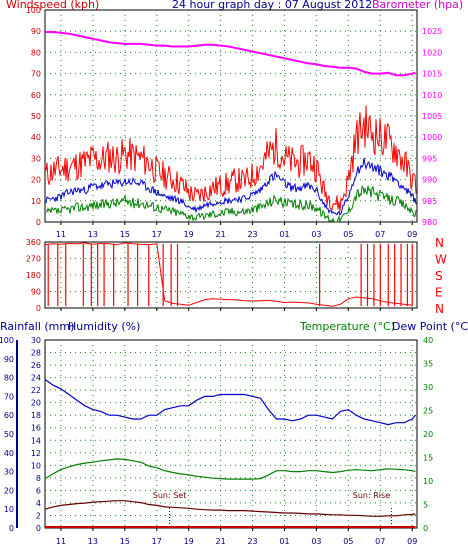  I want to click on rainfall-tick-label: 30, so click(9, 472).